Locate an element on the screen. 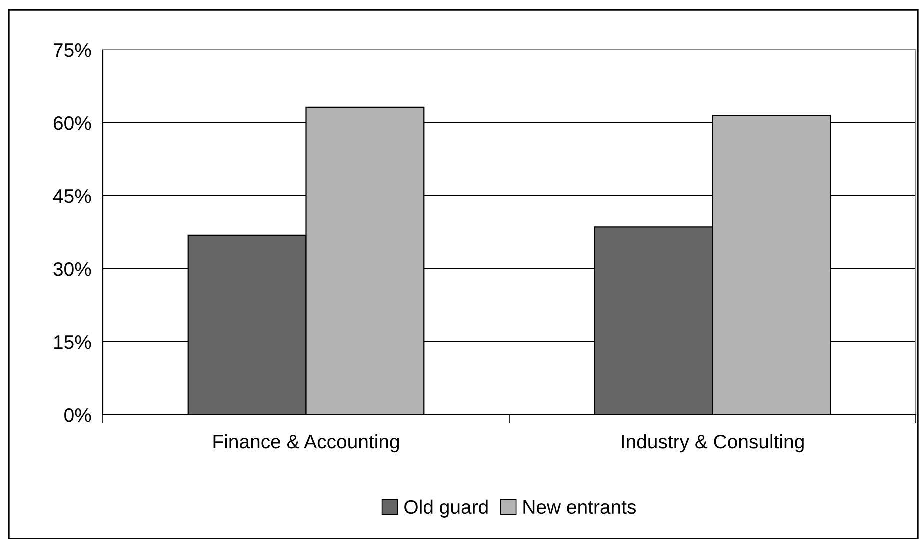  legend-label: Old guard is located at coordinates (446, 509).